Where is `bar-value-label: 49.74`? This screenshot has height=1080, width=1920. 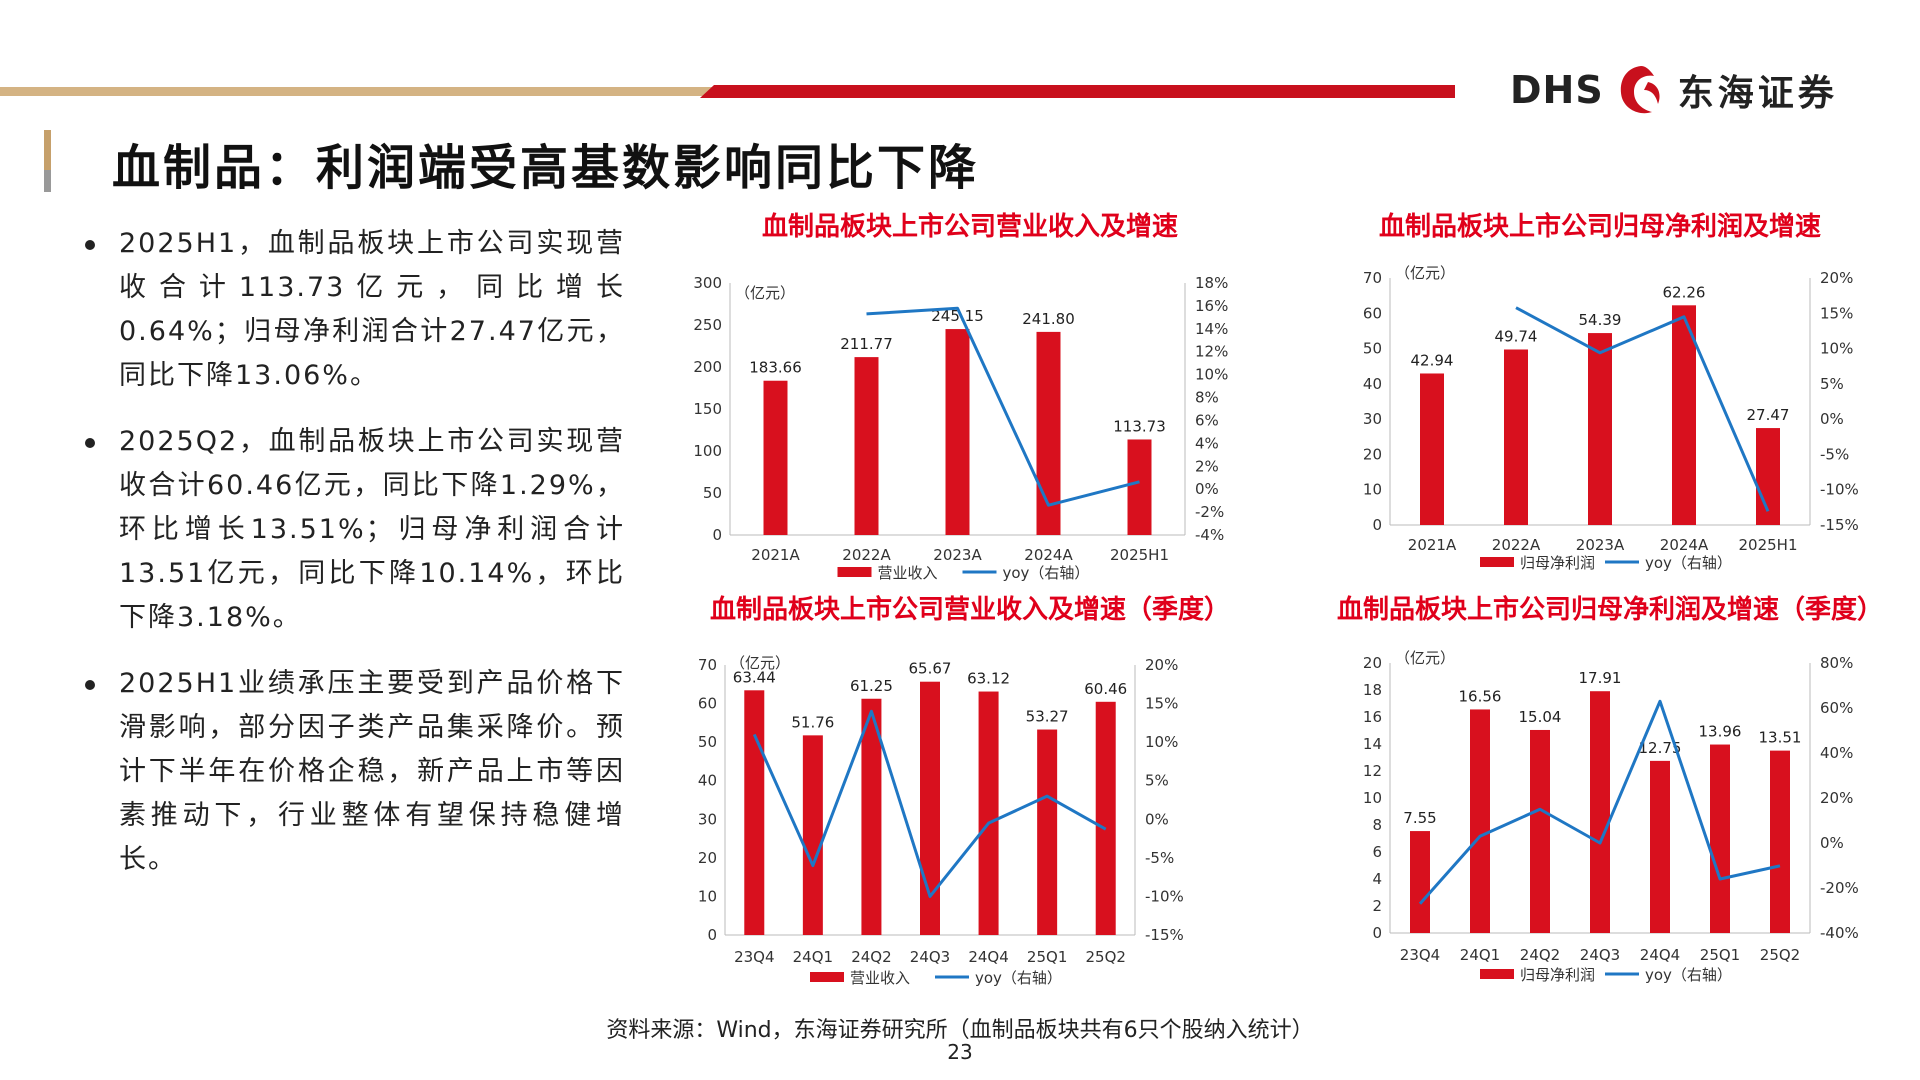 bar-value-label: 49.74 is located at coordinates (1516, 336).